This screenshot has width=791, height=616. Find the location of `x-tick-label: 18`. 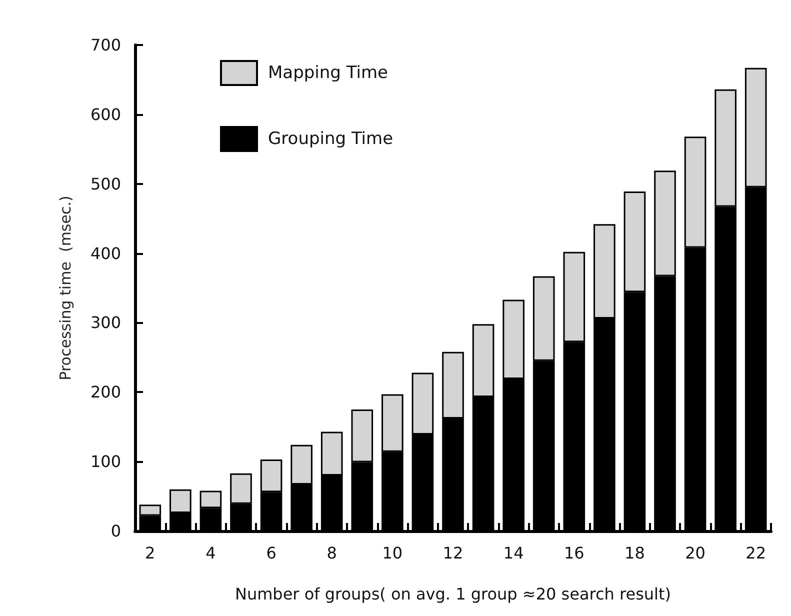

x-tick-label: 18 is located at coordinates (634, 553).